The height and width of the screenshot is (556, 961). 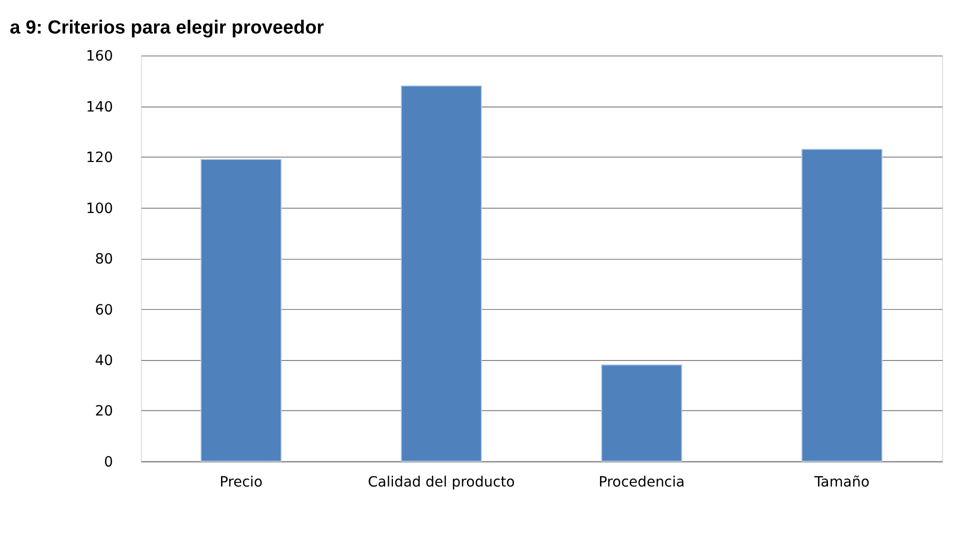 I want to click on x-tick-label: Procedencia, so click(x=641, y=482).